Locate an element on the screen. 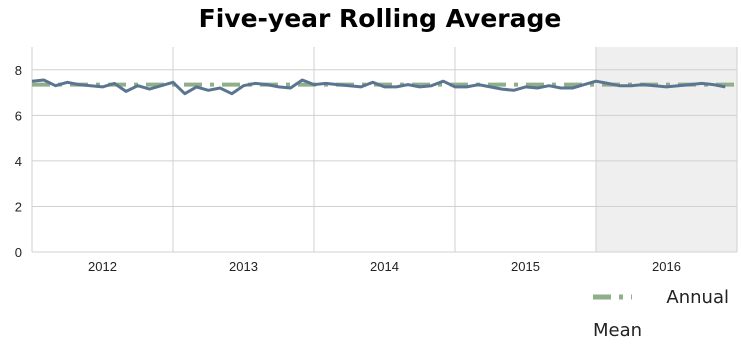 This screenshot has height=347, width=741. x-tick-label: 2016 is located at coordinates (666, 266).